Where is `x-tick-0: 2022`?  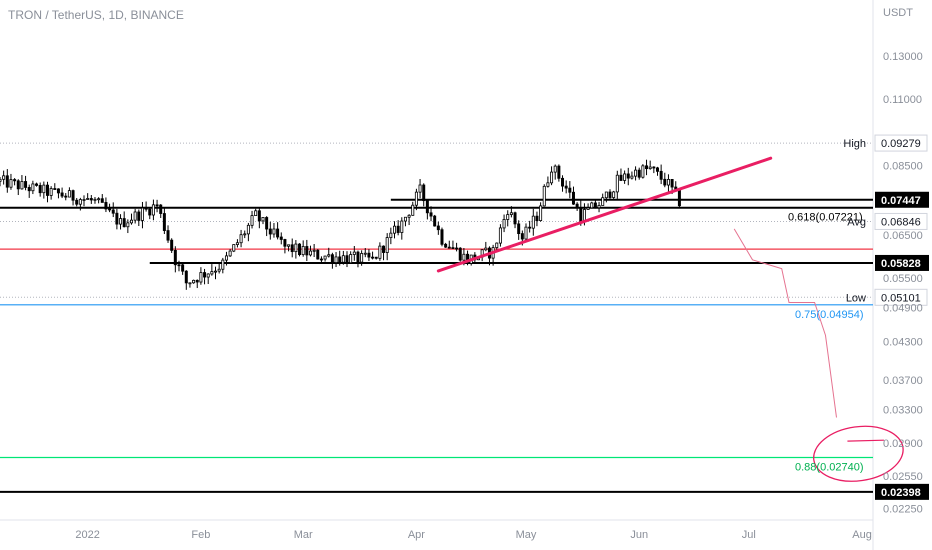 x-tick-0: 2022 is located at coordinates (87, 535).